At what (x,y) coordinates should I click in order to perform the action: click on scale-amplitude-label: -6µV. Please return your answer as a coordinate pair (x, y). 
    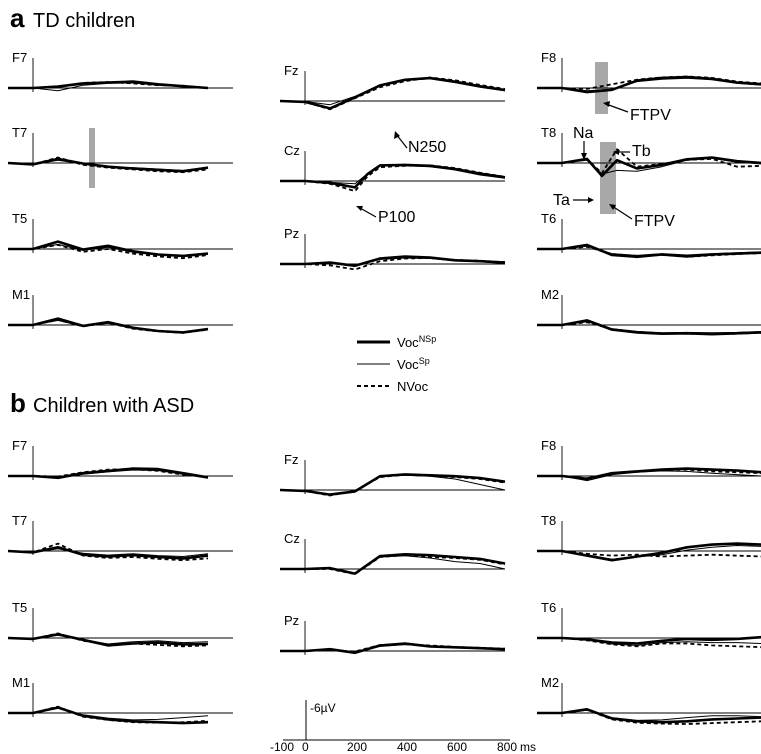
    Looking at the image, I should click on (323, 708).